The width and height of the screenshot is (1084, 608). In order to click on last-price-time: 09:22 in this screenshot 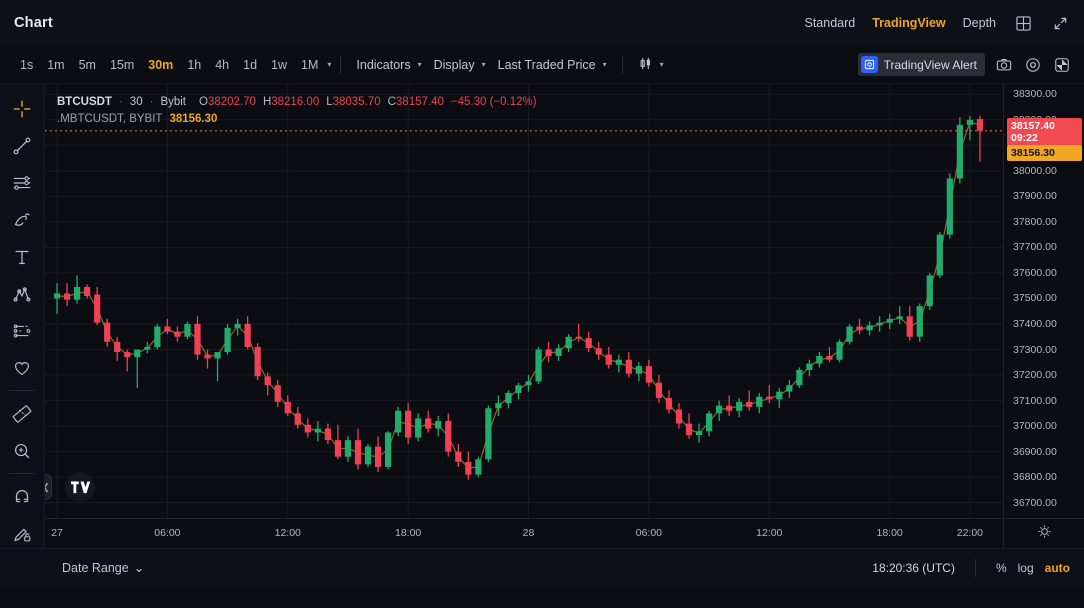, I will do `click(1024, 137)`.